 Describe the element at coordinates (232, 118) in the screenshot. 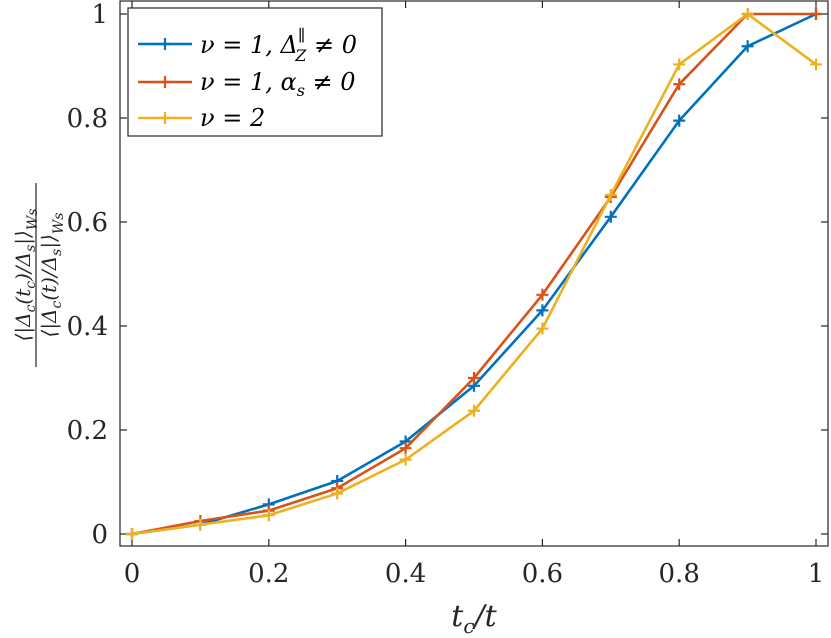

I see `legend-label-3: ν = 2` at that location.